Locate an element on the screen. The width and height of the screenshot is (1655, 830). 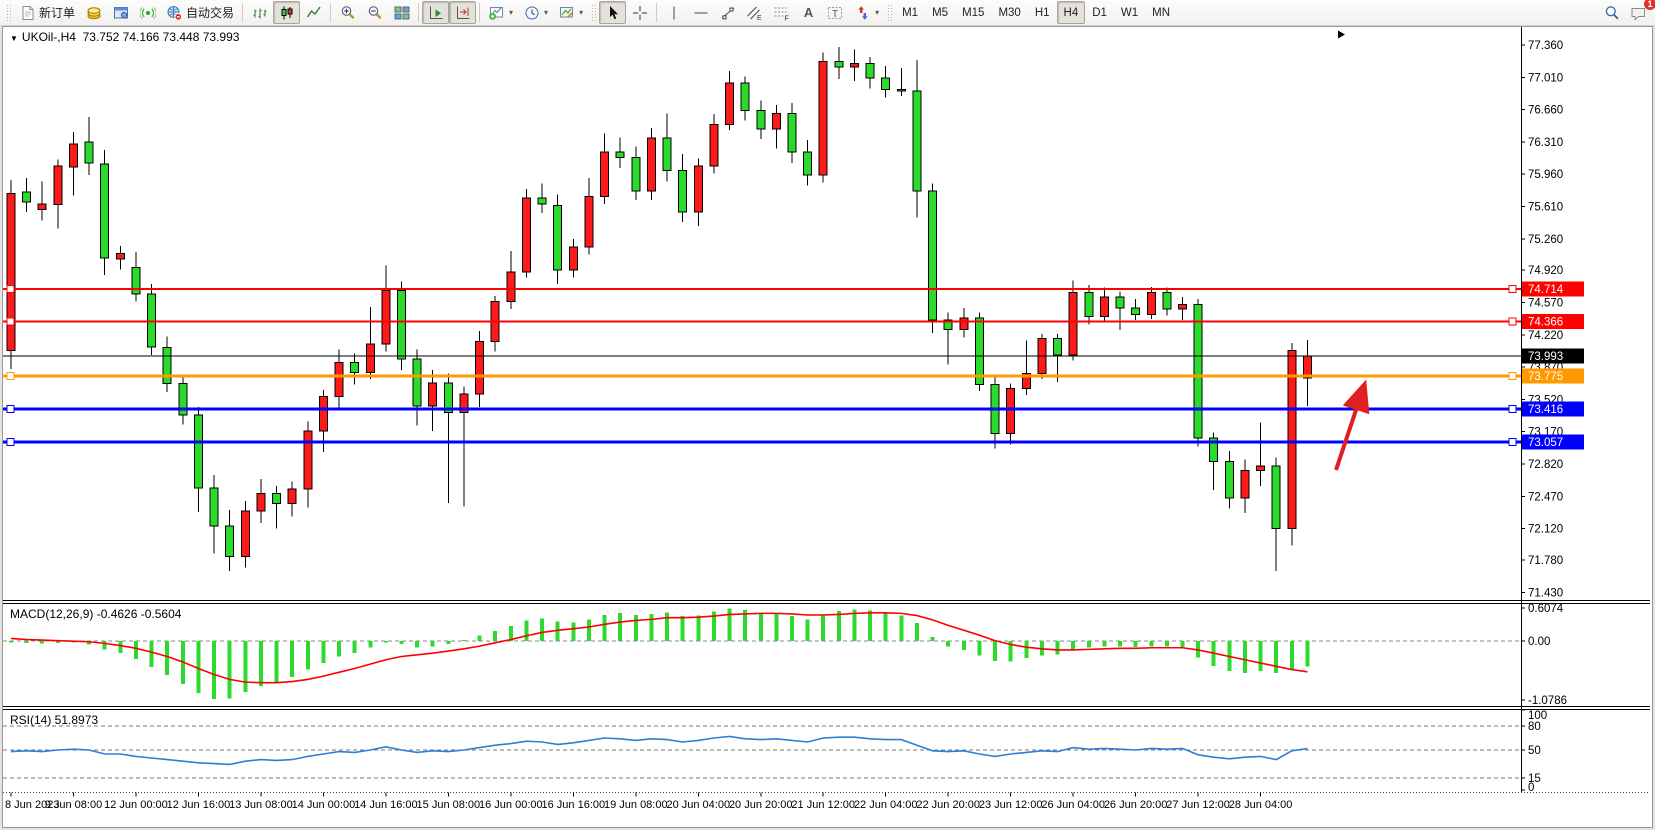
market-depth-button is located at coordinates (93, 12).